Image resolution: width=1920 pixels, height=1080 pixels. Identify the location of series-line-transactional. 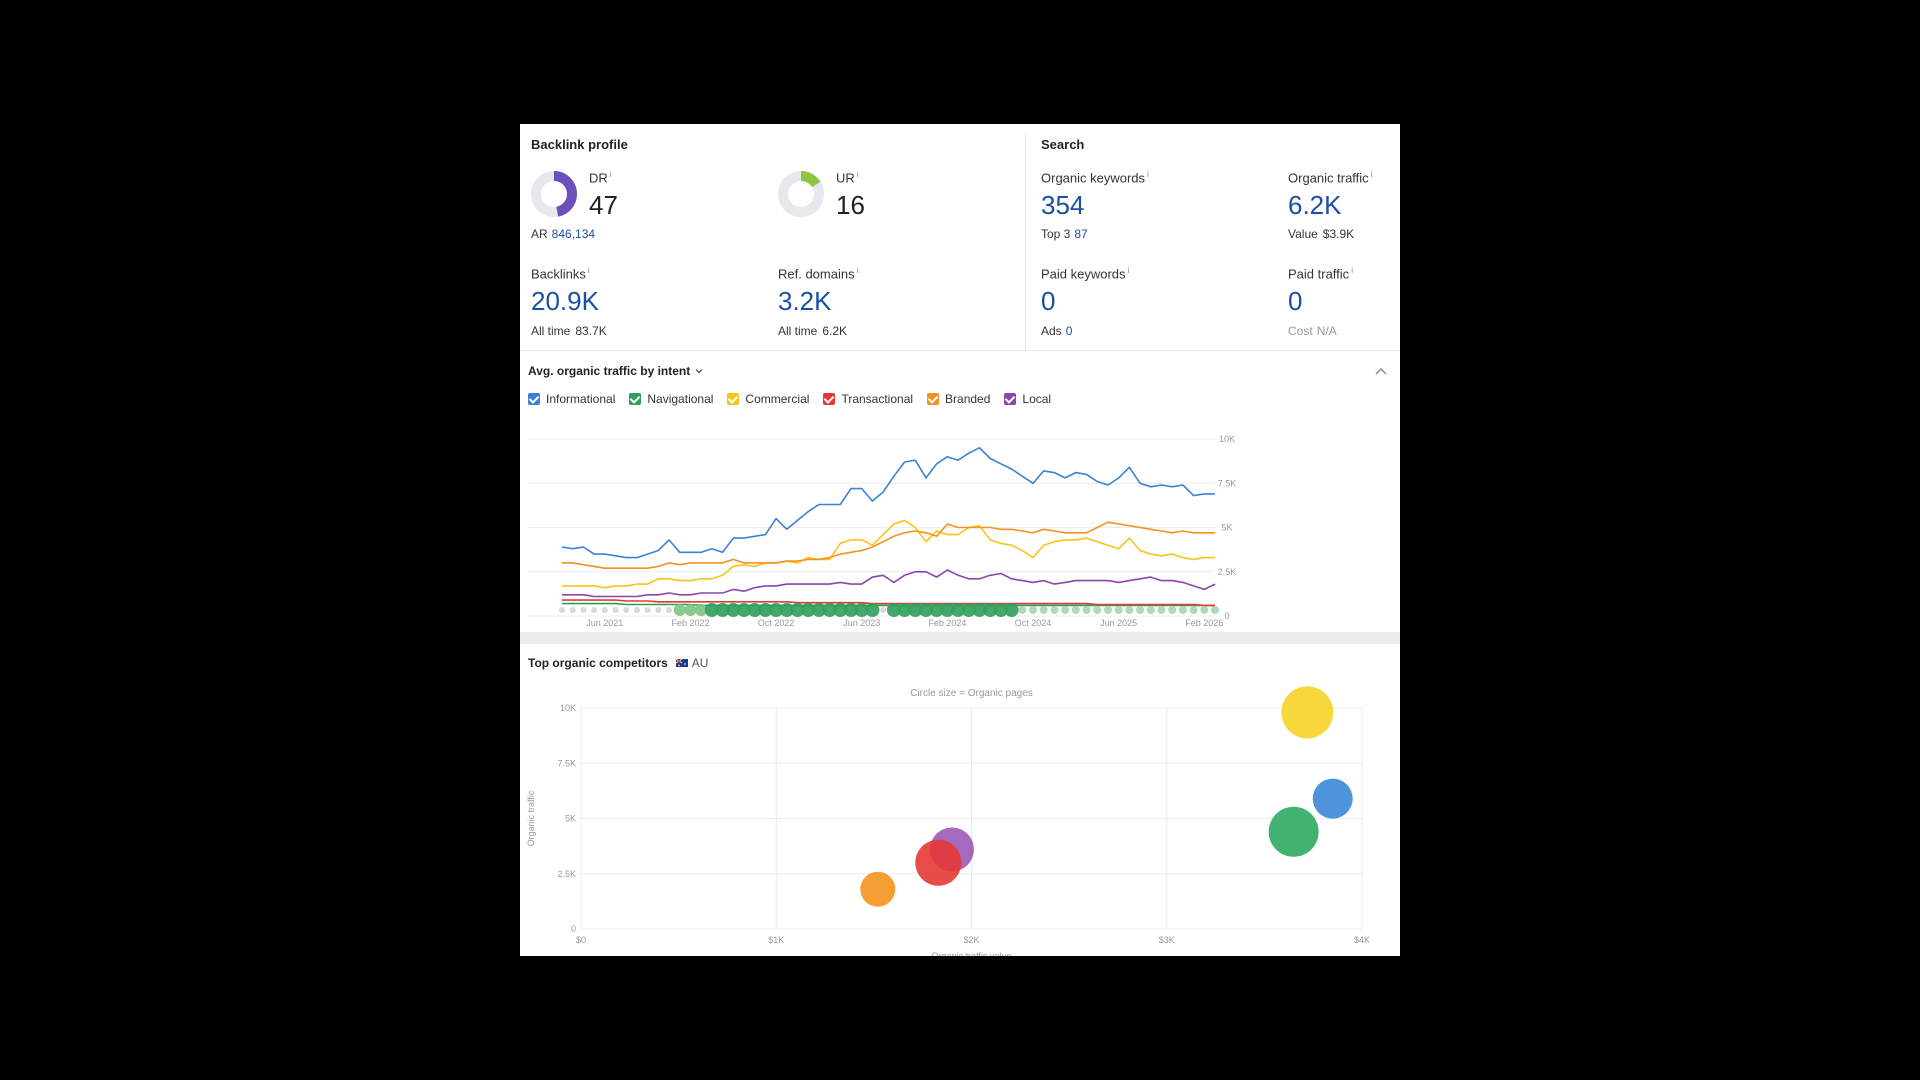
(888, 603).